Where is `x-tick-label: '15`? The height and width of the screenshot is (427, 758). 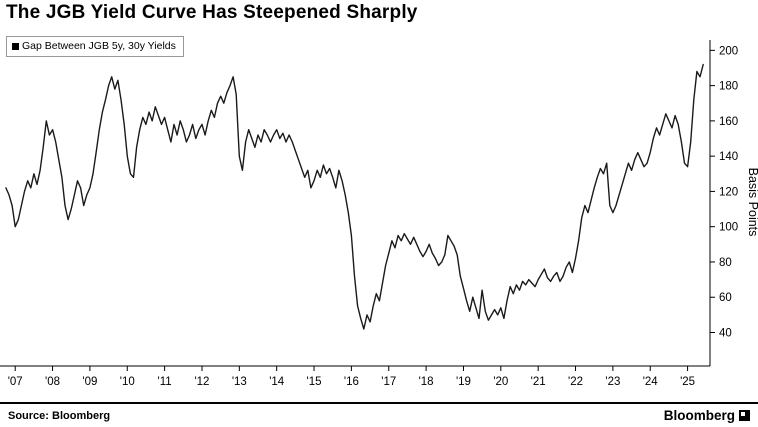
x-tick-label: '15 is located at coordinates (314, 382).